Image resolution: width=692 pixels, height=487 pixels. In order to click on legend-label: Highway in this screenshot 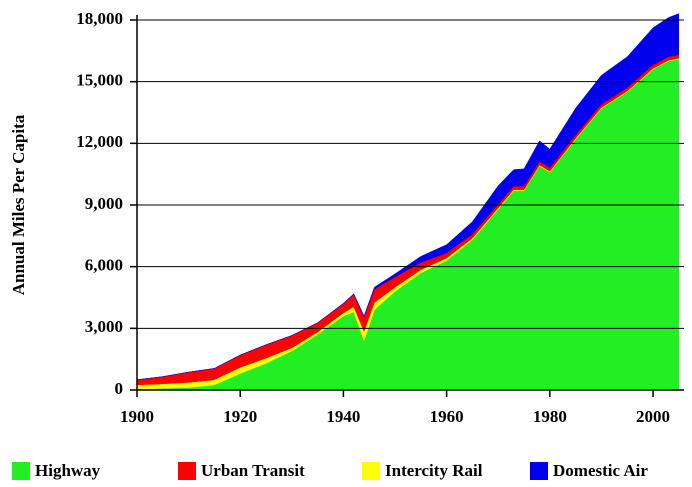, I will do `click(68, 470)`.